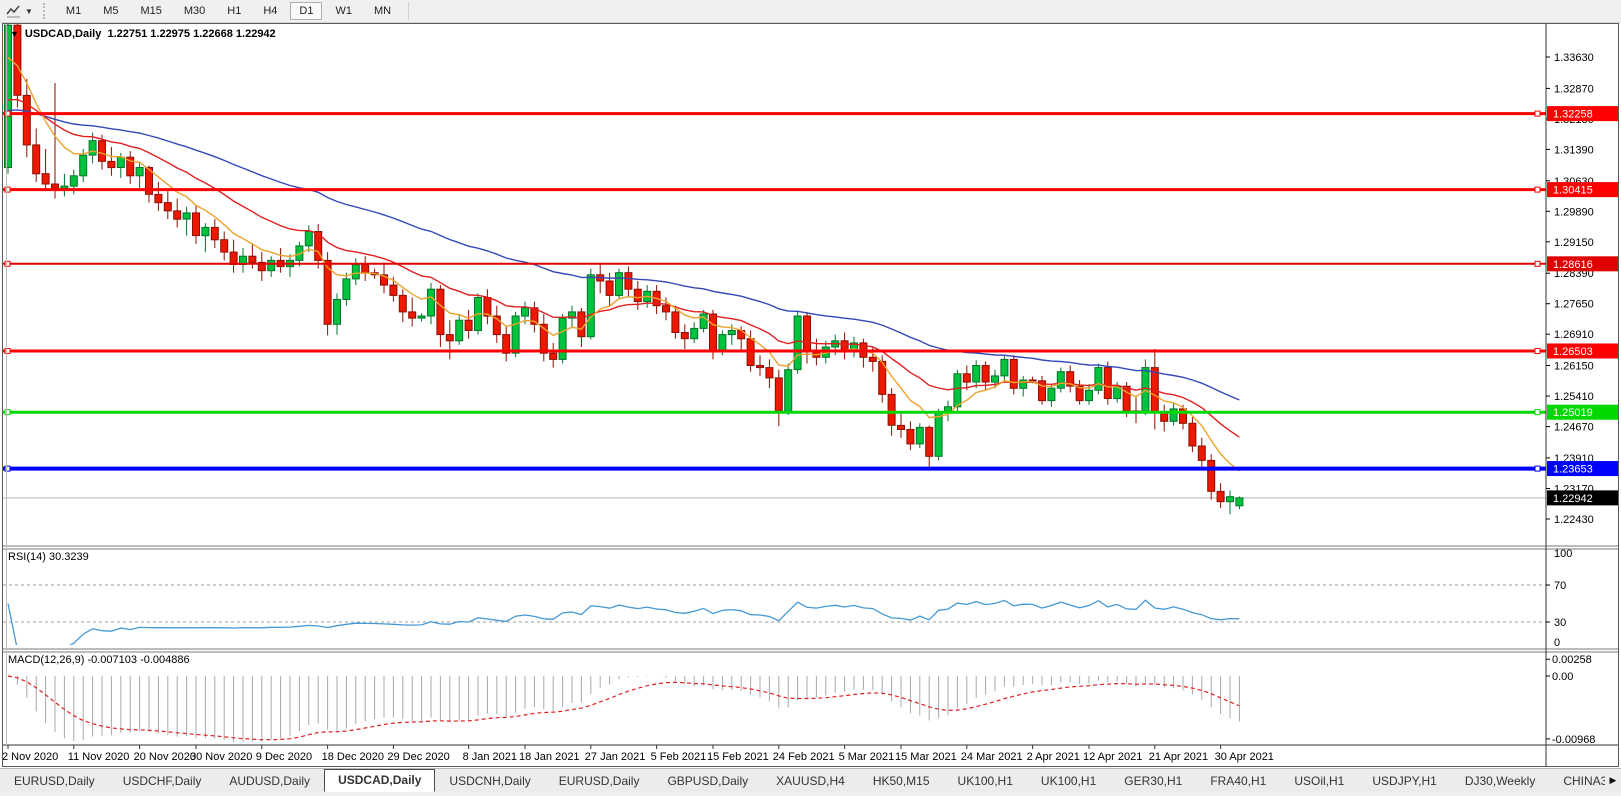 The image size is (1621, 796). Describe the element at coordinates (1574, 243) in the screenshot. I see `price-axis-label: 1.29150` at that location.